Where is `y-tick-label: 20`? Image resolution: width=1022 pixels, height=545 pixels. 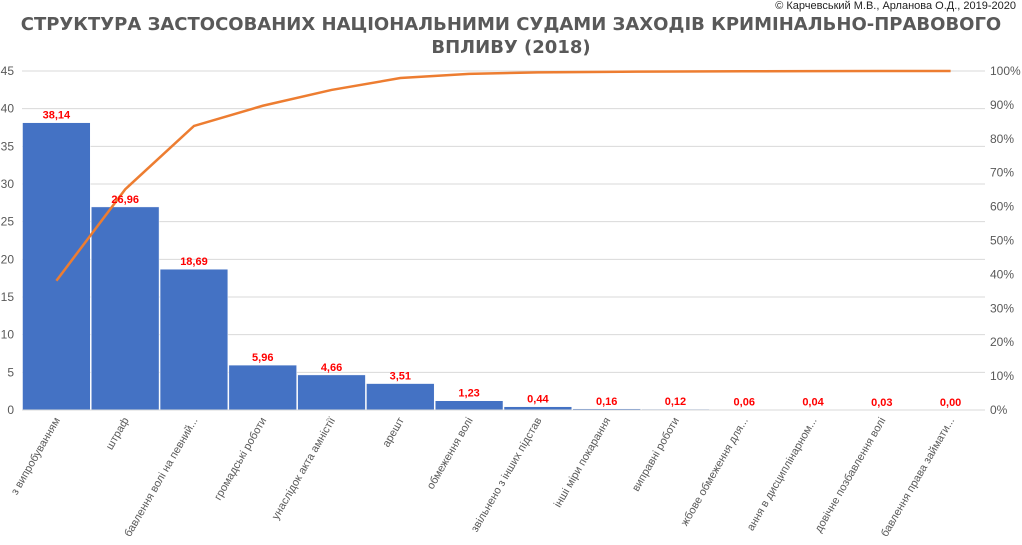
y-tick-label: 20 is located at coordinates (8, 259).